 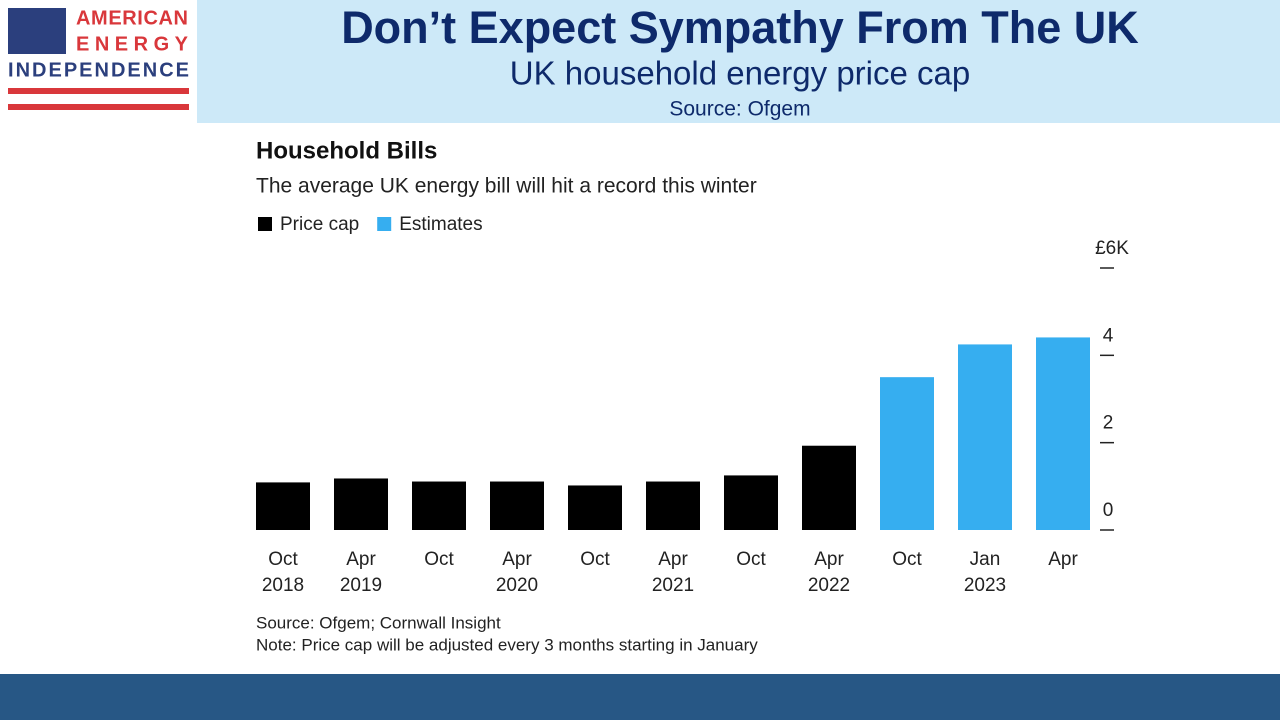 What do you see at coordinates (378, 622) in the screenshot?
I see `chart-note: Source: Ofgem; Cornwall Insight` at bounding box center [378, 622].